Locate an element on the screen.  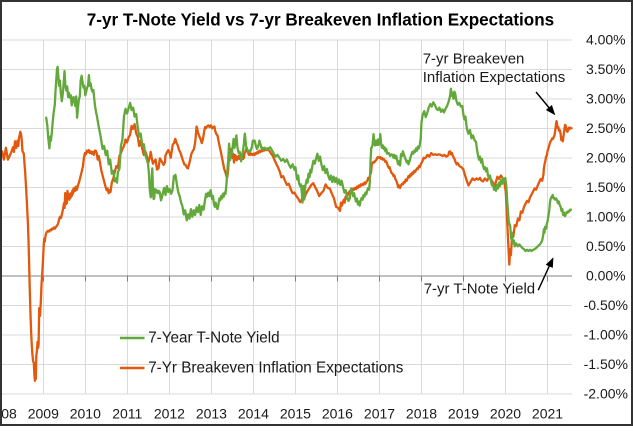
svg-text: -1.00% is located at coordinates (606, 335).